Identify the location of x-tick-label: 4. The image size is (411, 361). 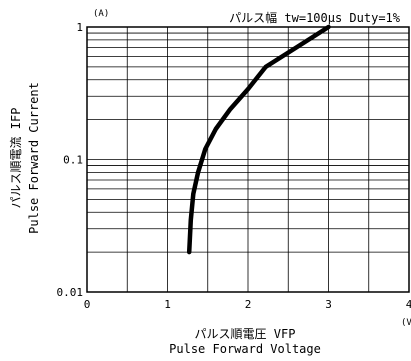
(408, 304).